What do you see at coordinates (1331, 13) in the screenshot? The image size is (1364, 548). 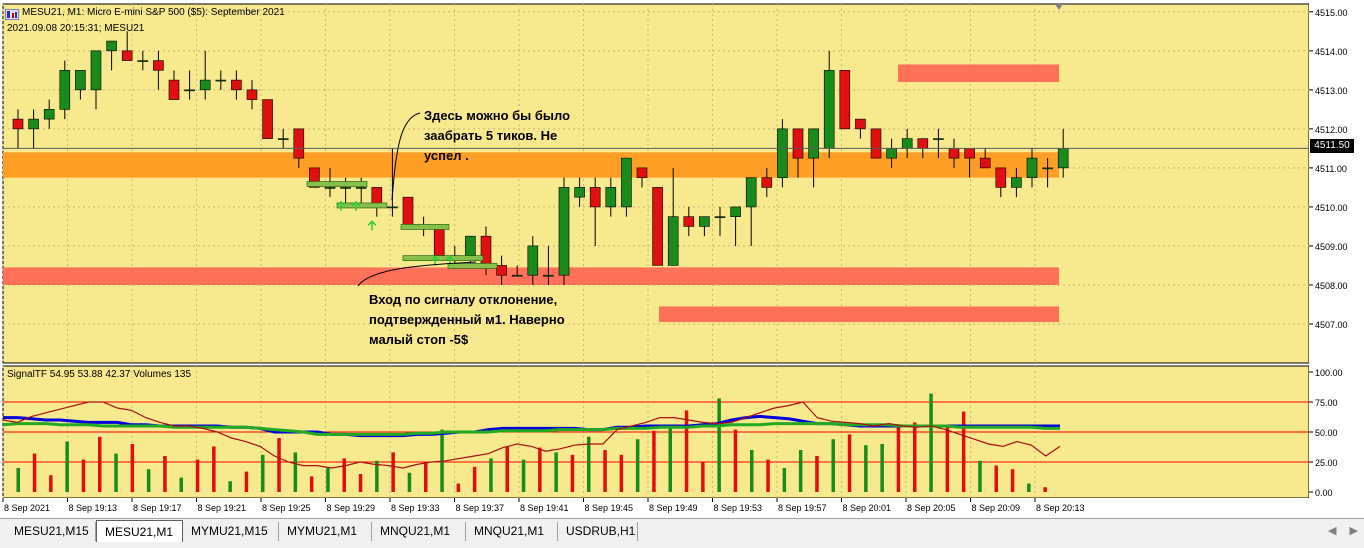 I see `price-tick-label: 4515.00` at bounding box center [1331, 13].